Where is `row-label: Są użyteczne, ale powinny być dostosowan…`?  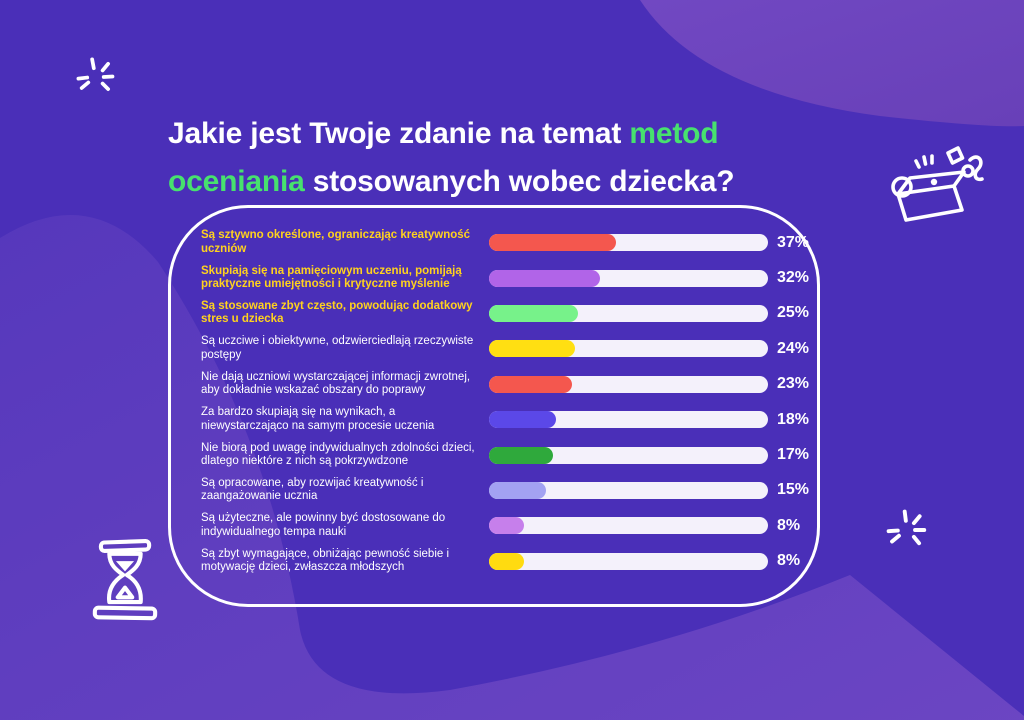 row-label: Są użyteczne, ale powinny być dostosowan… is located at coordinates (323, 525).